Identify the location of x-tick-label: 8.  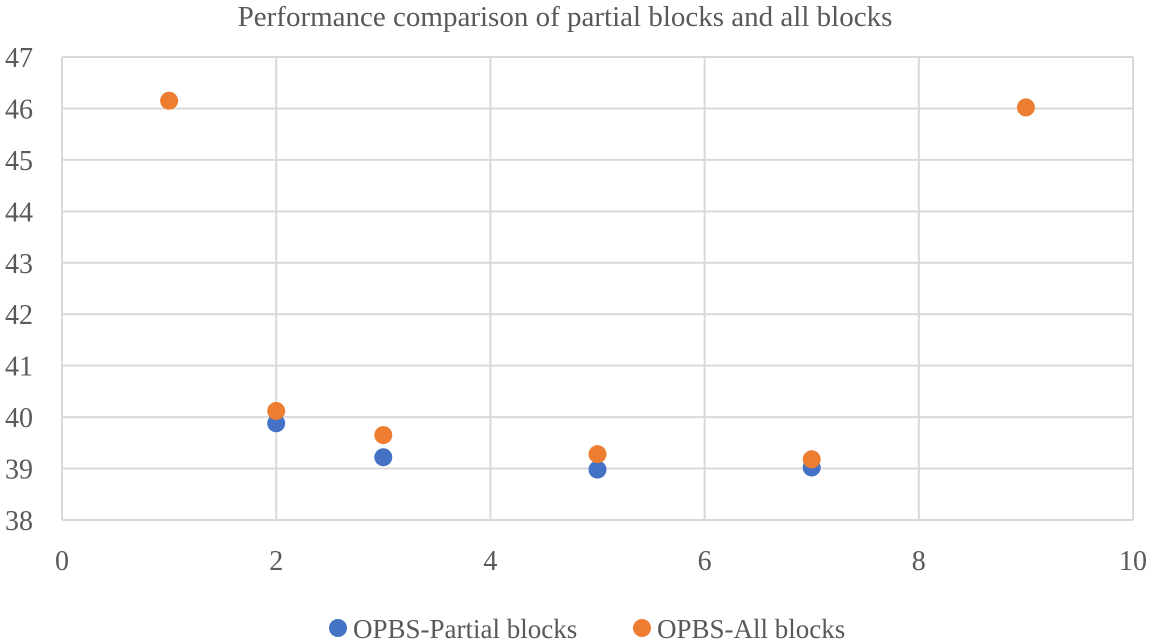
(919, 561).